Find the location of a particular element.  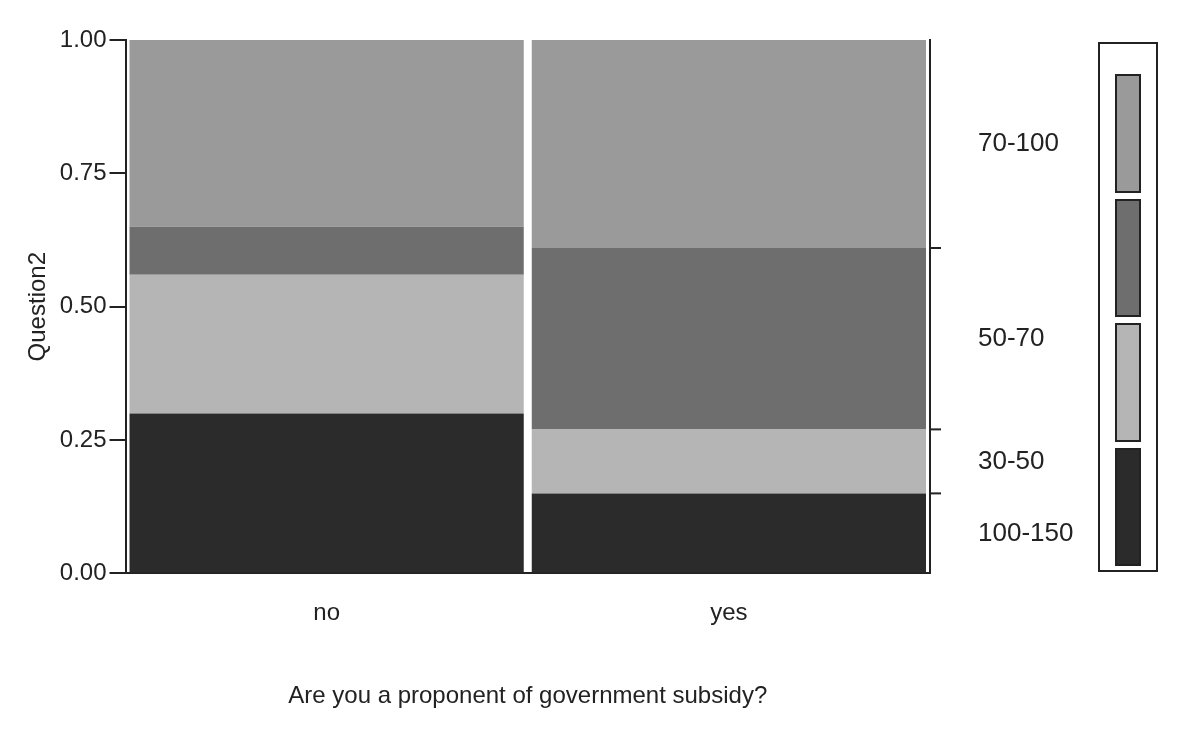

series-label: 30-50 is located at coordinates (1011, 459).